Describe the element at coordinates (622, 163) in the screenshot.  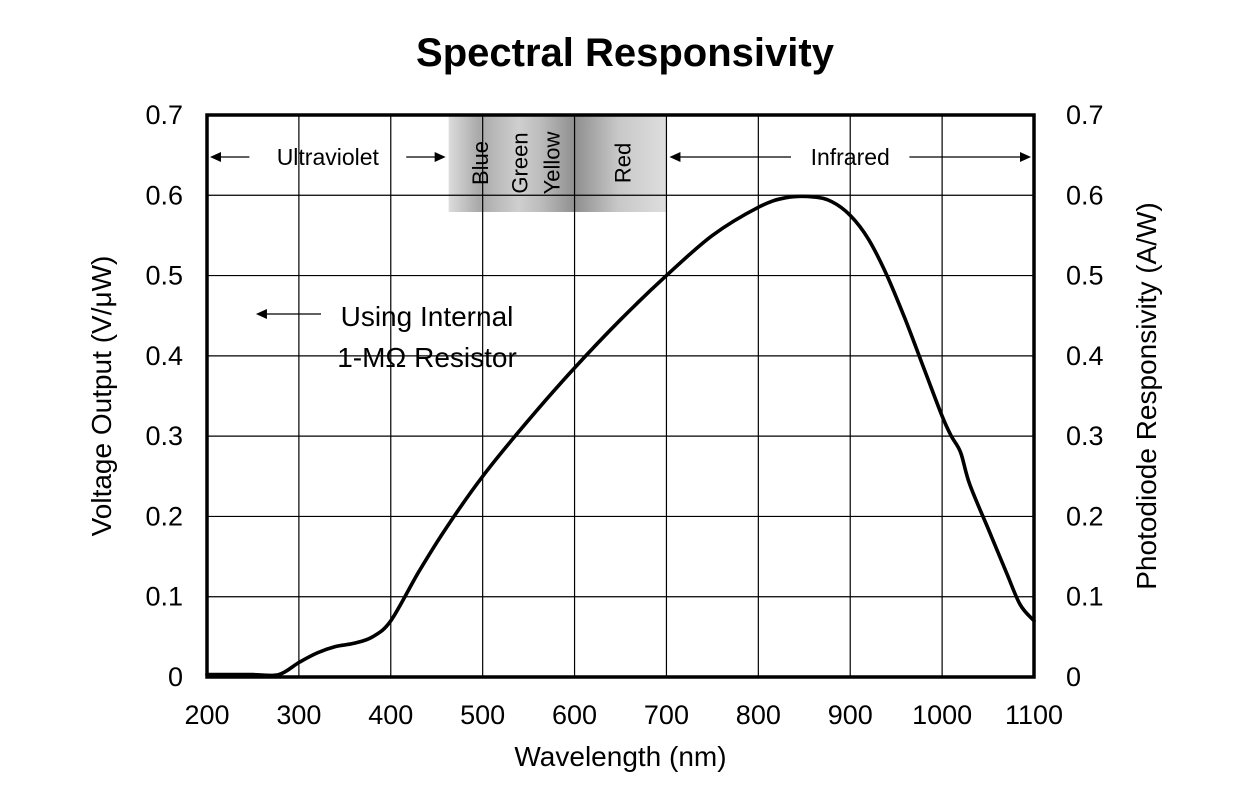
I see `band-label: Red` at that location.